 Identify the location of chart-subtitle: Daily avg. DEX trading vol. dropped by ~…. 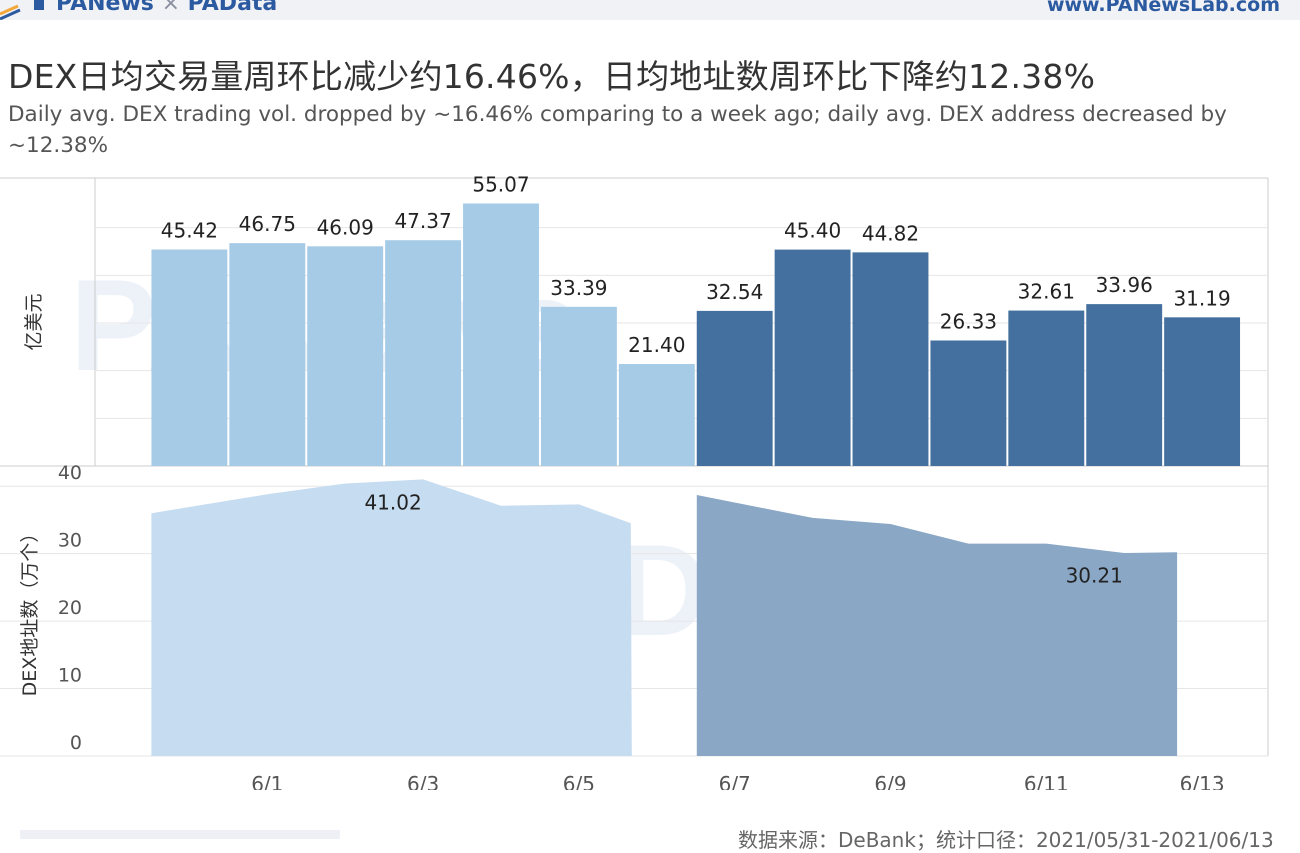
(617, 130).